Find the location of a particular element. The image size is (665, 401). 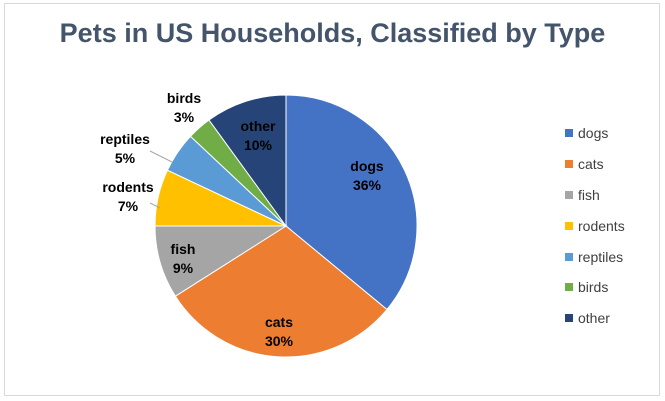

legend-item-dogs: dogs is located at coordinates (610, 133).